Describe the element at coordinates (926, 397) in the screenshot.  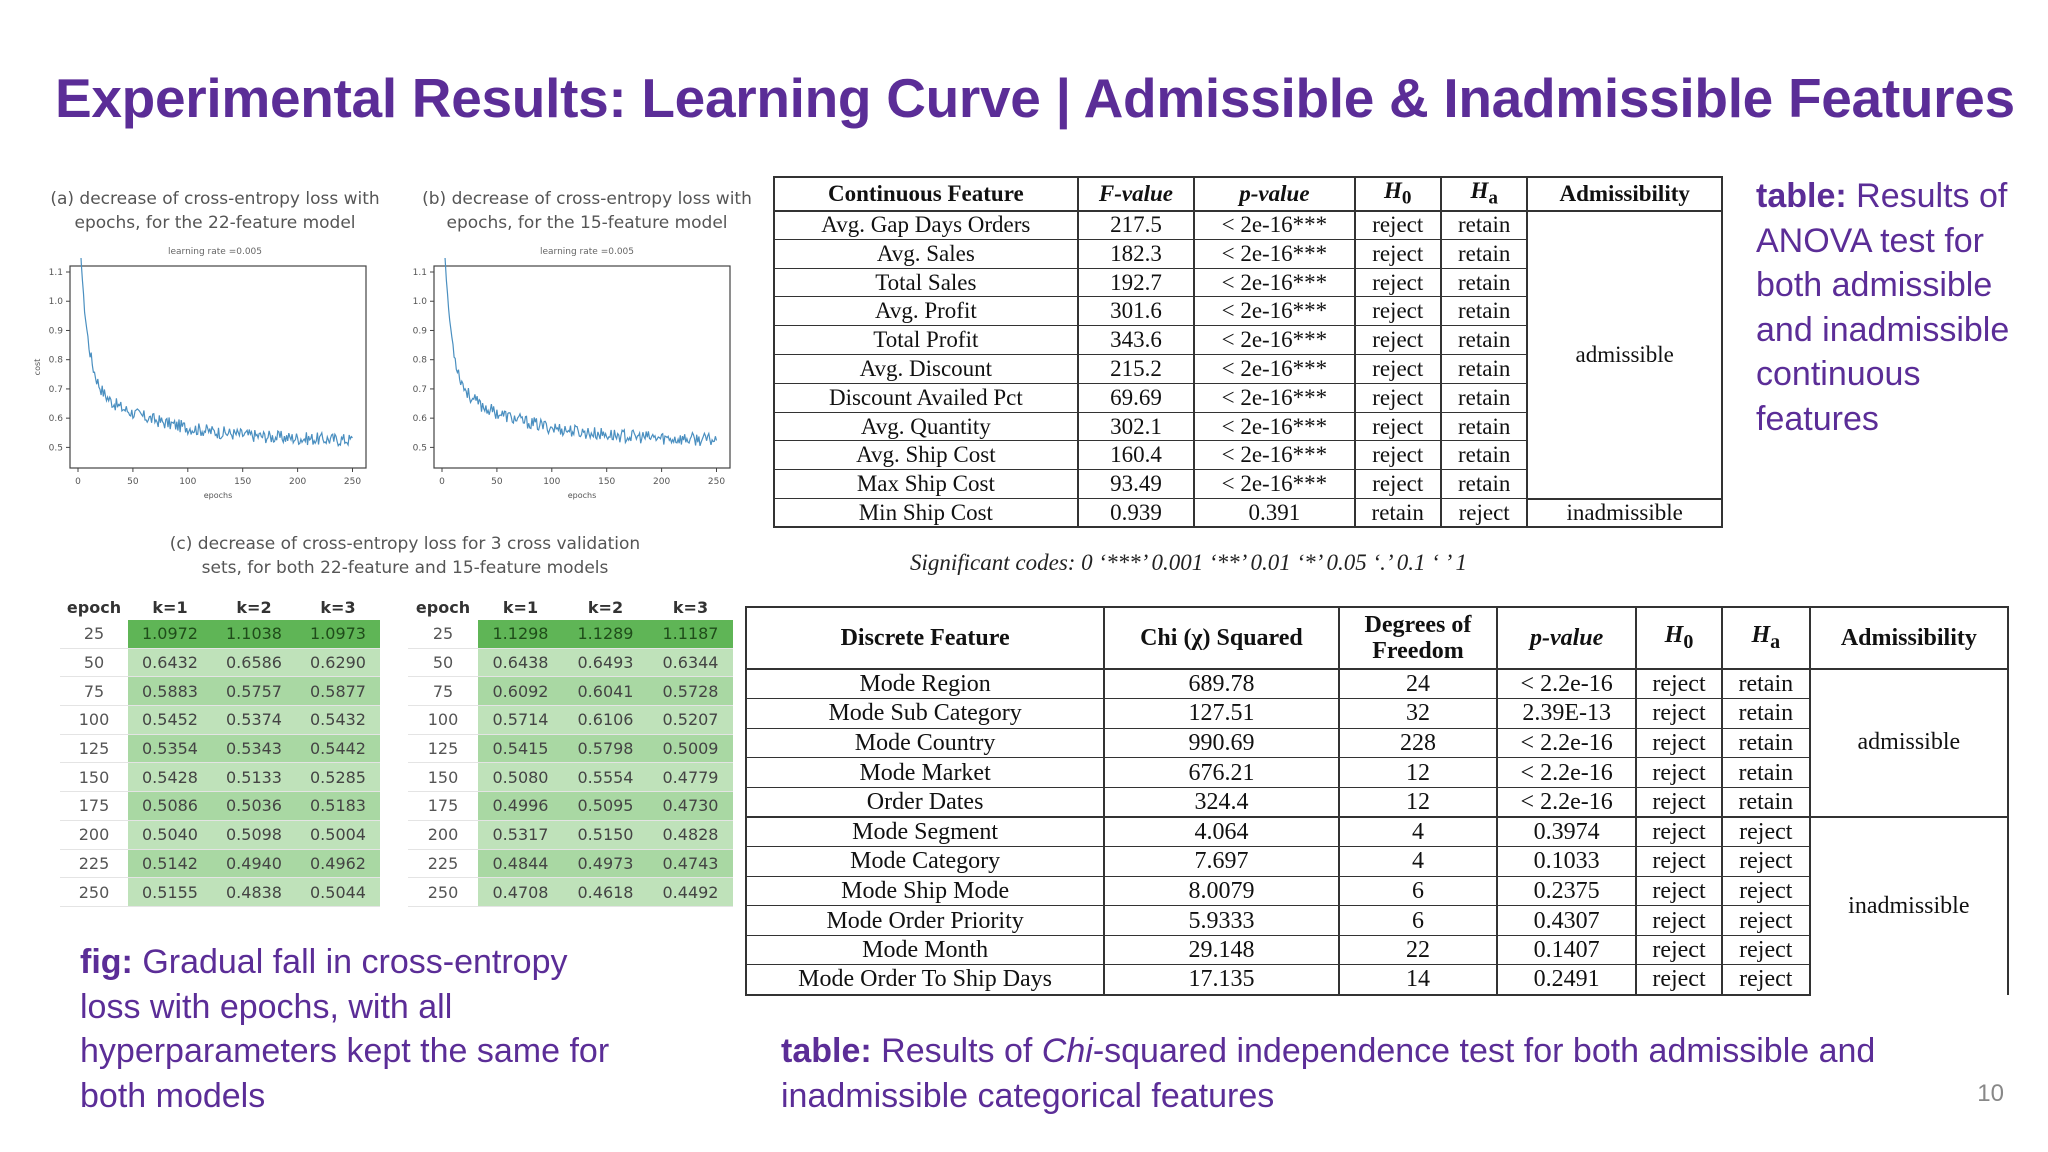
I see `feature-name: Discount Availed Pct` at that location.